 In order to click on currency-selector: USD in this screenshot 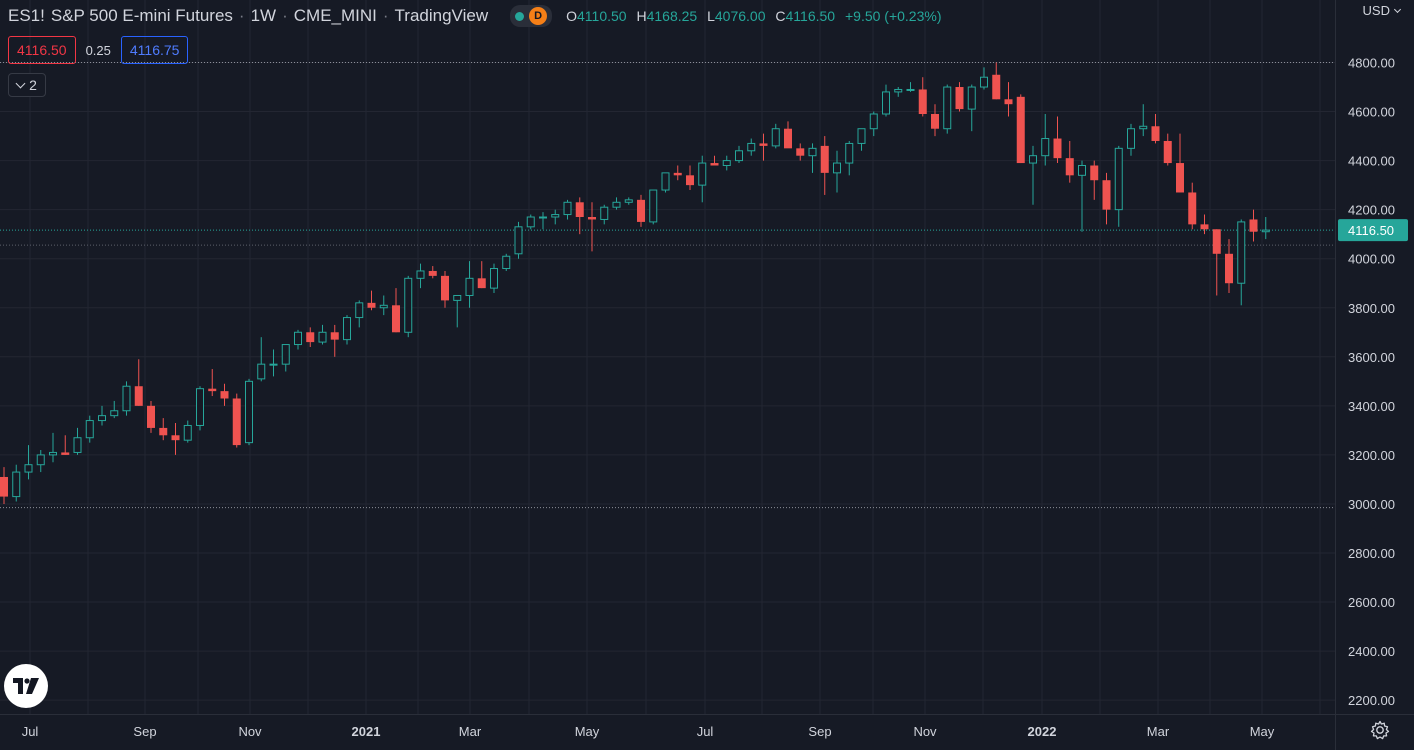, I will do `click(1382, 10)`.